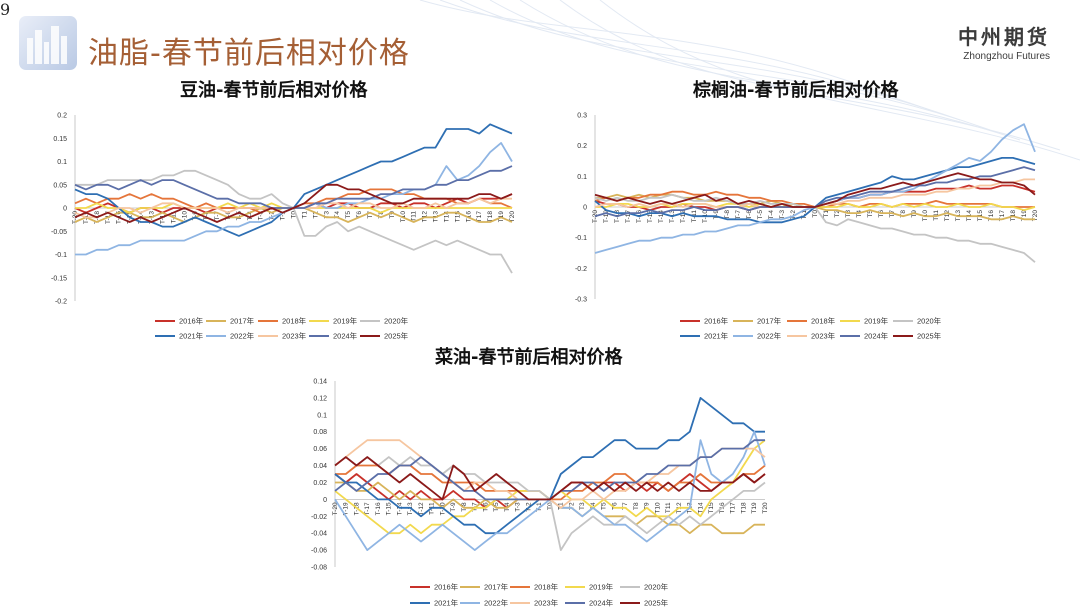  I want to click on chart-title-rapeseed-oil: 菜油-春节前后相对价格, so click(529, 357).